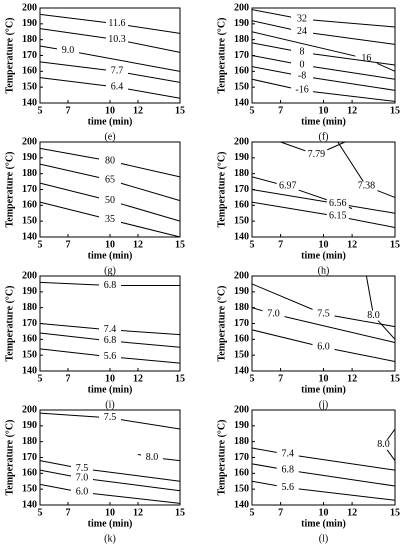 The width and height of the screenshot is (409, 550). I want to click on contour-label: 65, so click(110, 179).